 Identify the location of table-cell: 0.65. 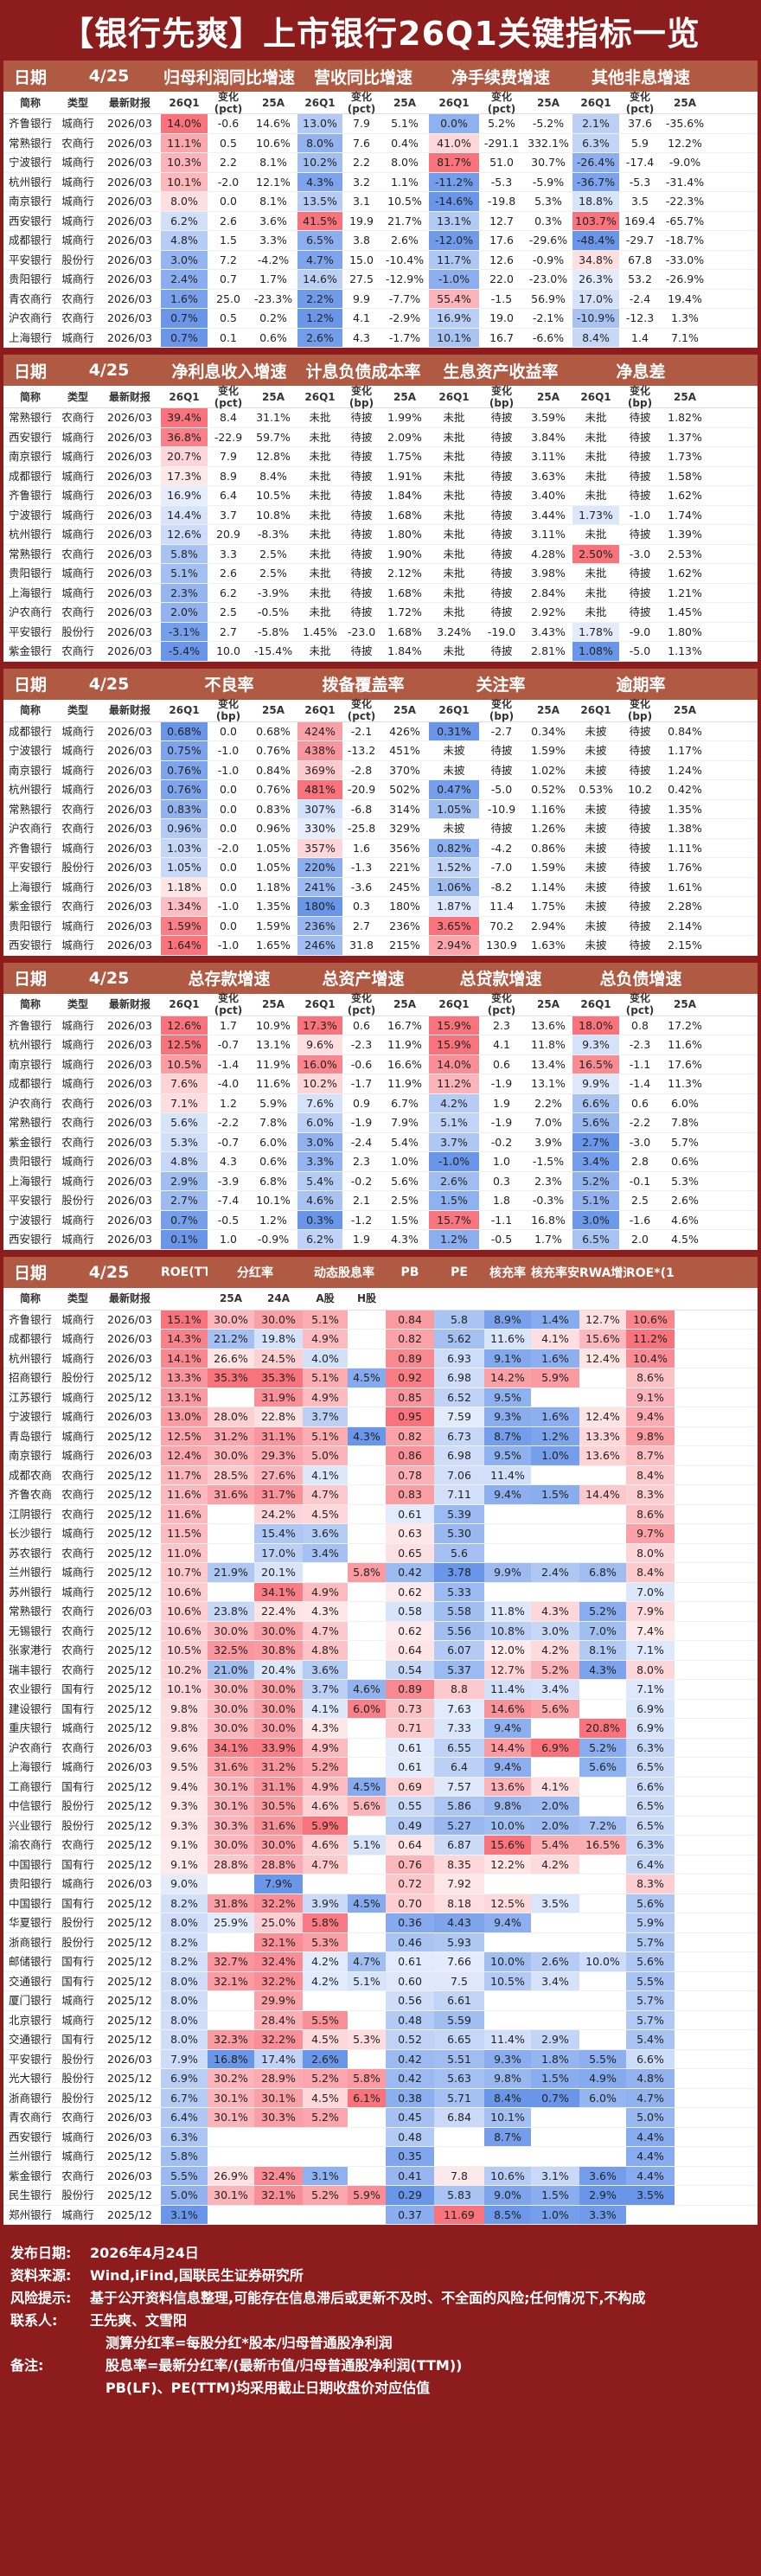
(410, 1552).